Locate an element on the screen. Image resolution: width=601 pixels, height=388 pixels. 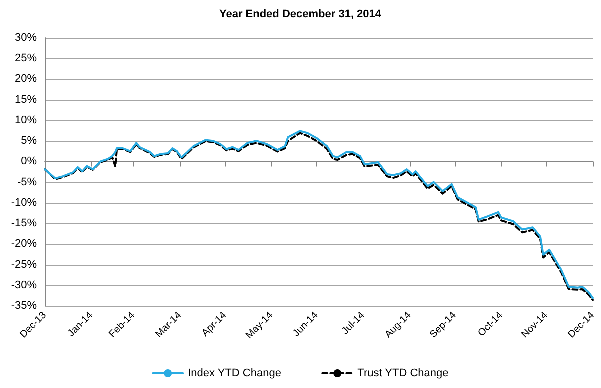
y-tick-label: 25% is located at coordinates (26, 58).